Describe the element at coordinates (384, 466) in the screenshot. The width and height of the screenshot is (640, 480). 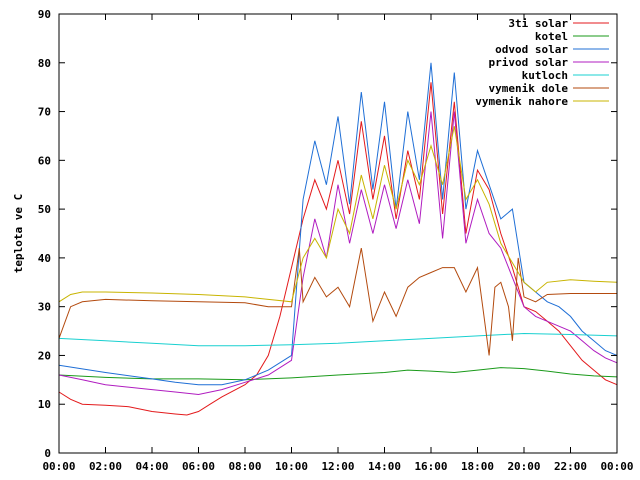
I see `x-tick-label: 14:00` at that location.